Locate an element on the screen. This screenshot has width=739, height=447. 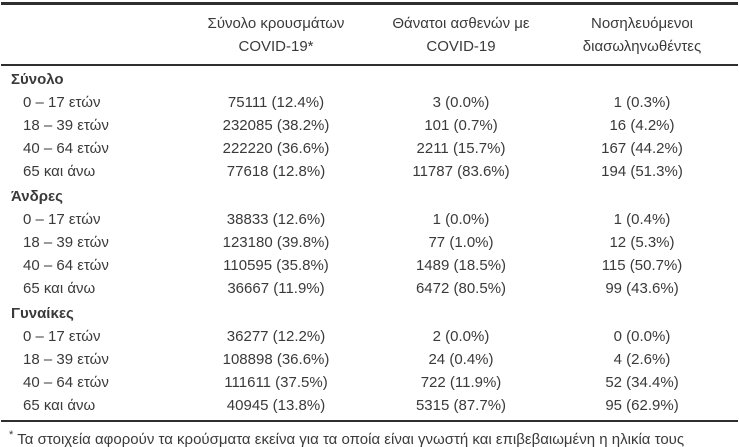
deaths-cell: 24 (0.4%) is located at coordinates (461, 359).